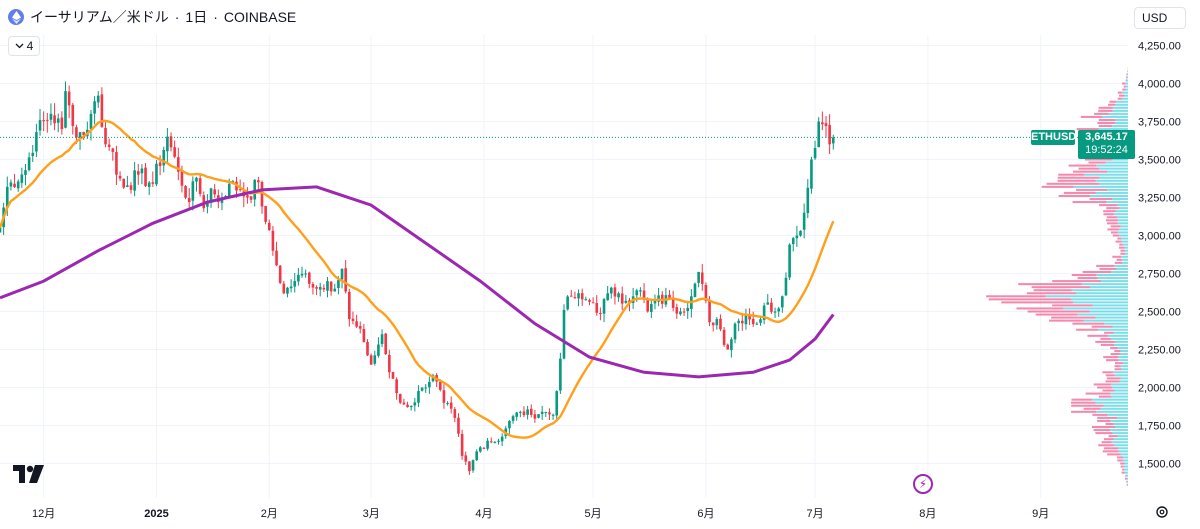 This screenshot has width=1200, height=529. I want to click on timeframe-label: 1日, so click(196, 17).